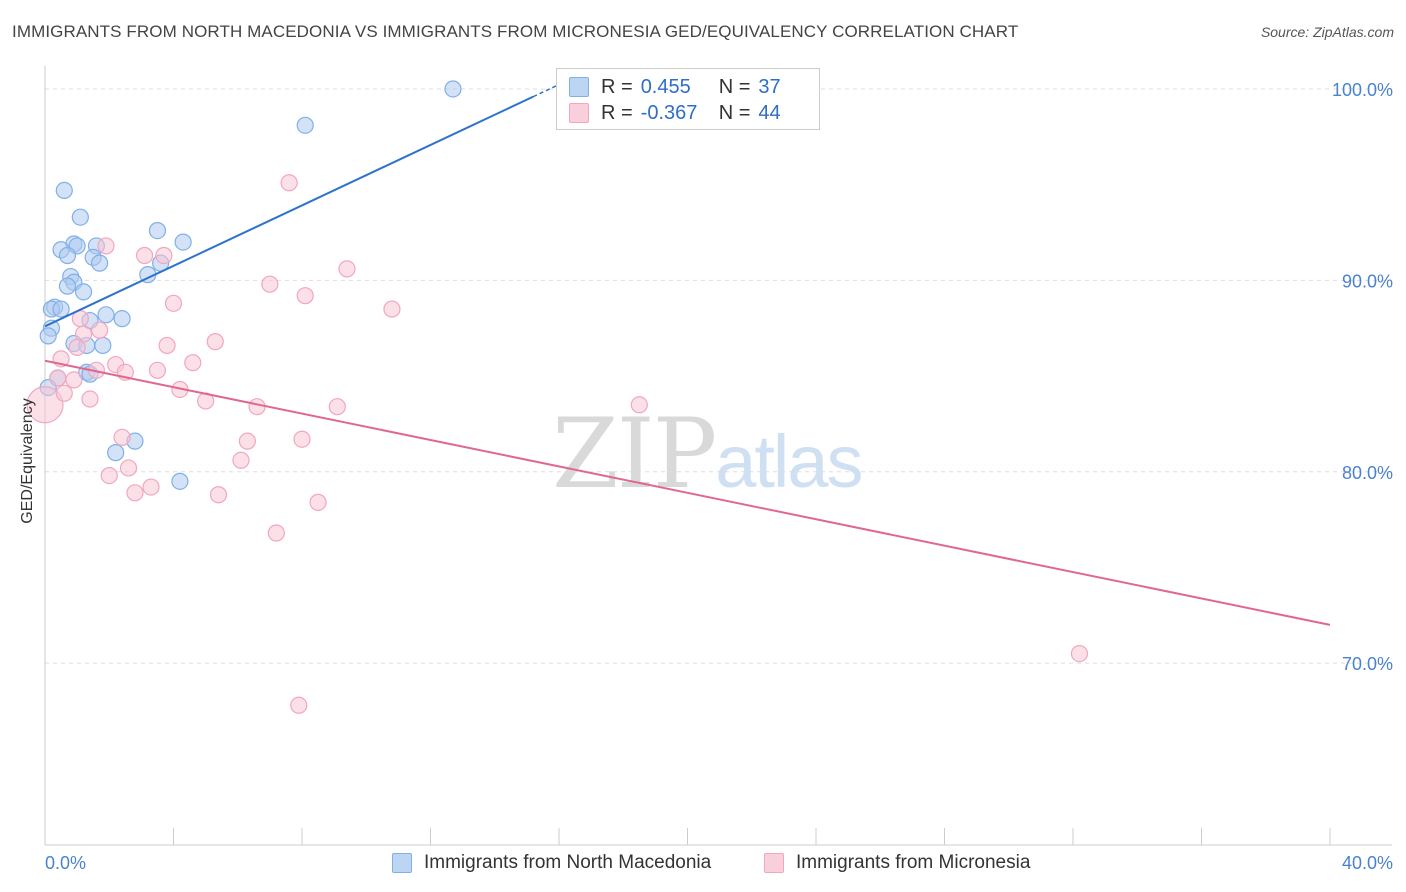 This screenshot has height=892, width=1406. What do you see at coordinates (769, 112) in the screenshot?
I see `legend-n-value: 44` at bounding box center [769, 112].